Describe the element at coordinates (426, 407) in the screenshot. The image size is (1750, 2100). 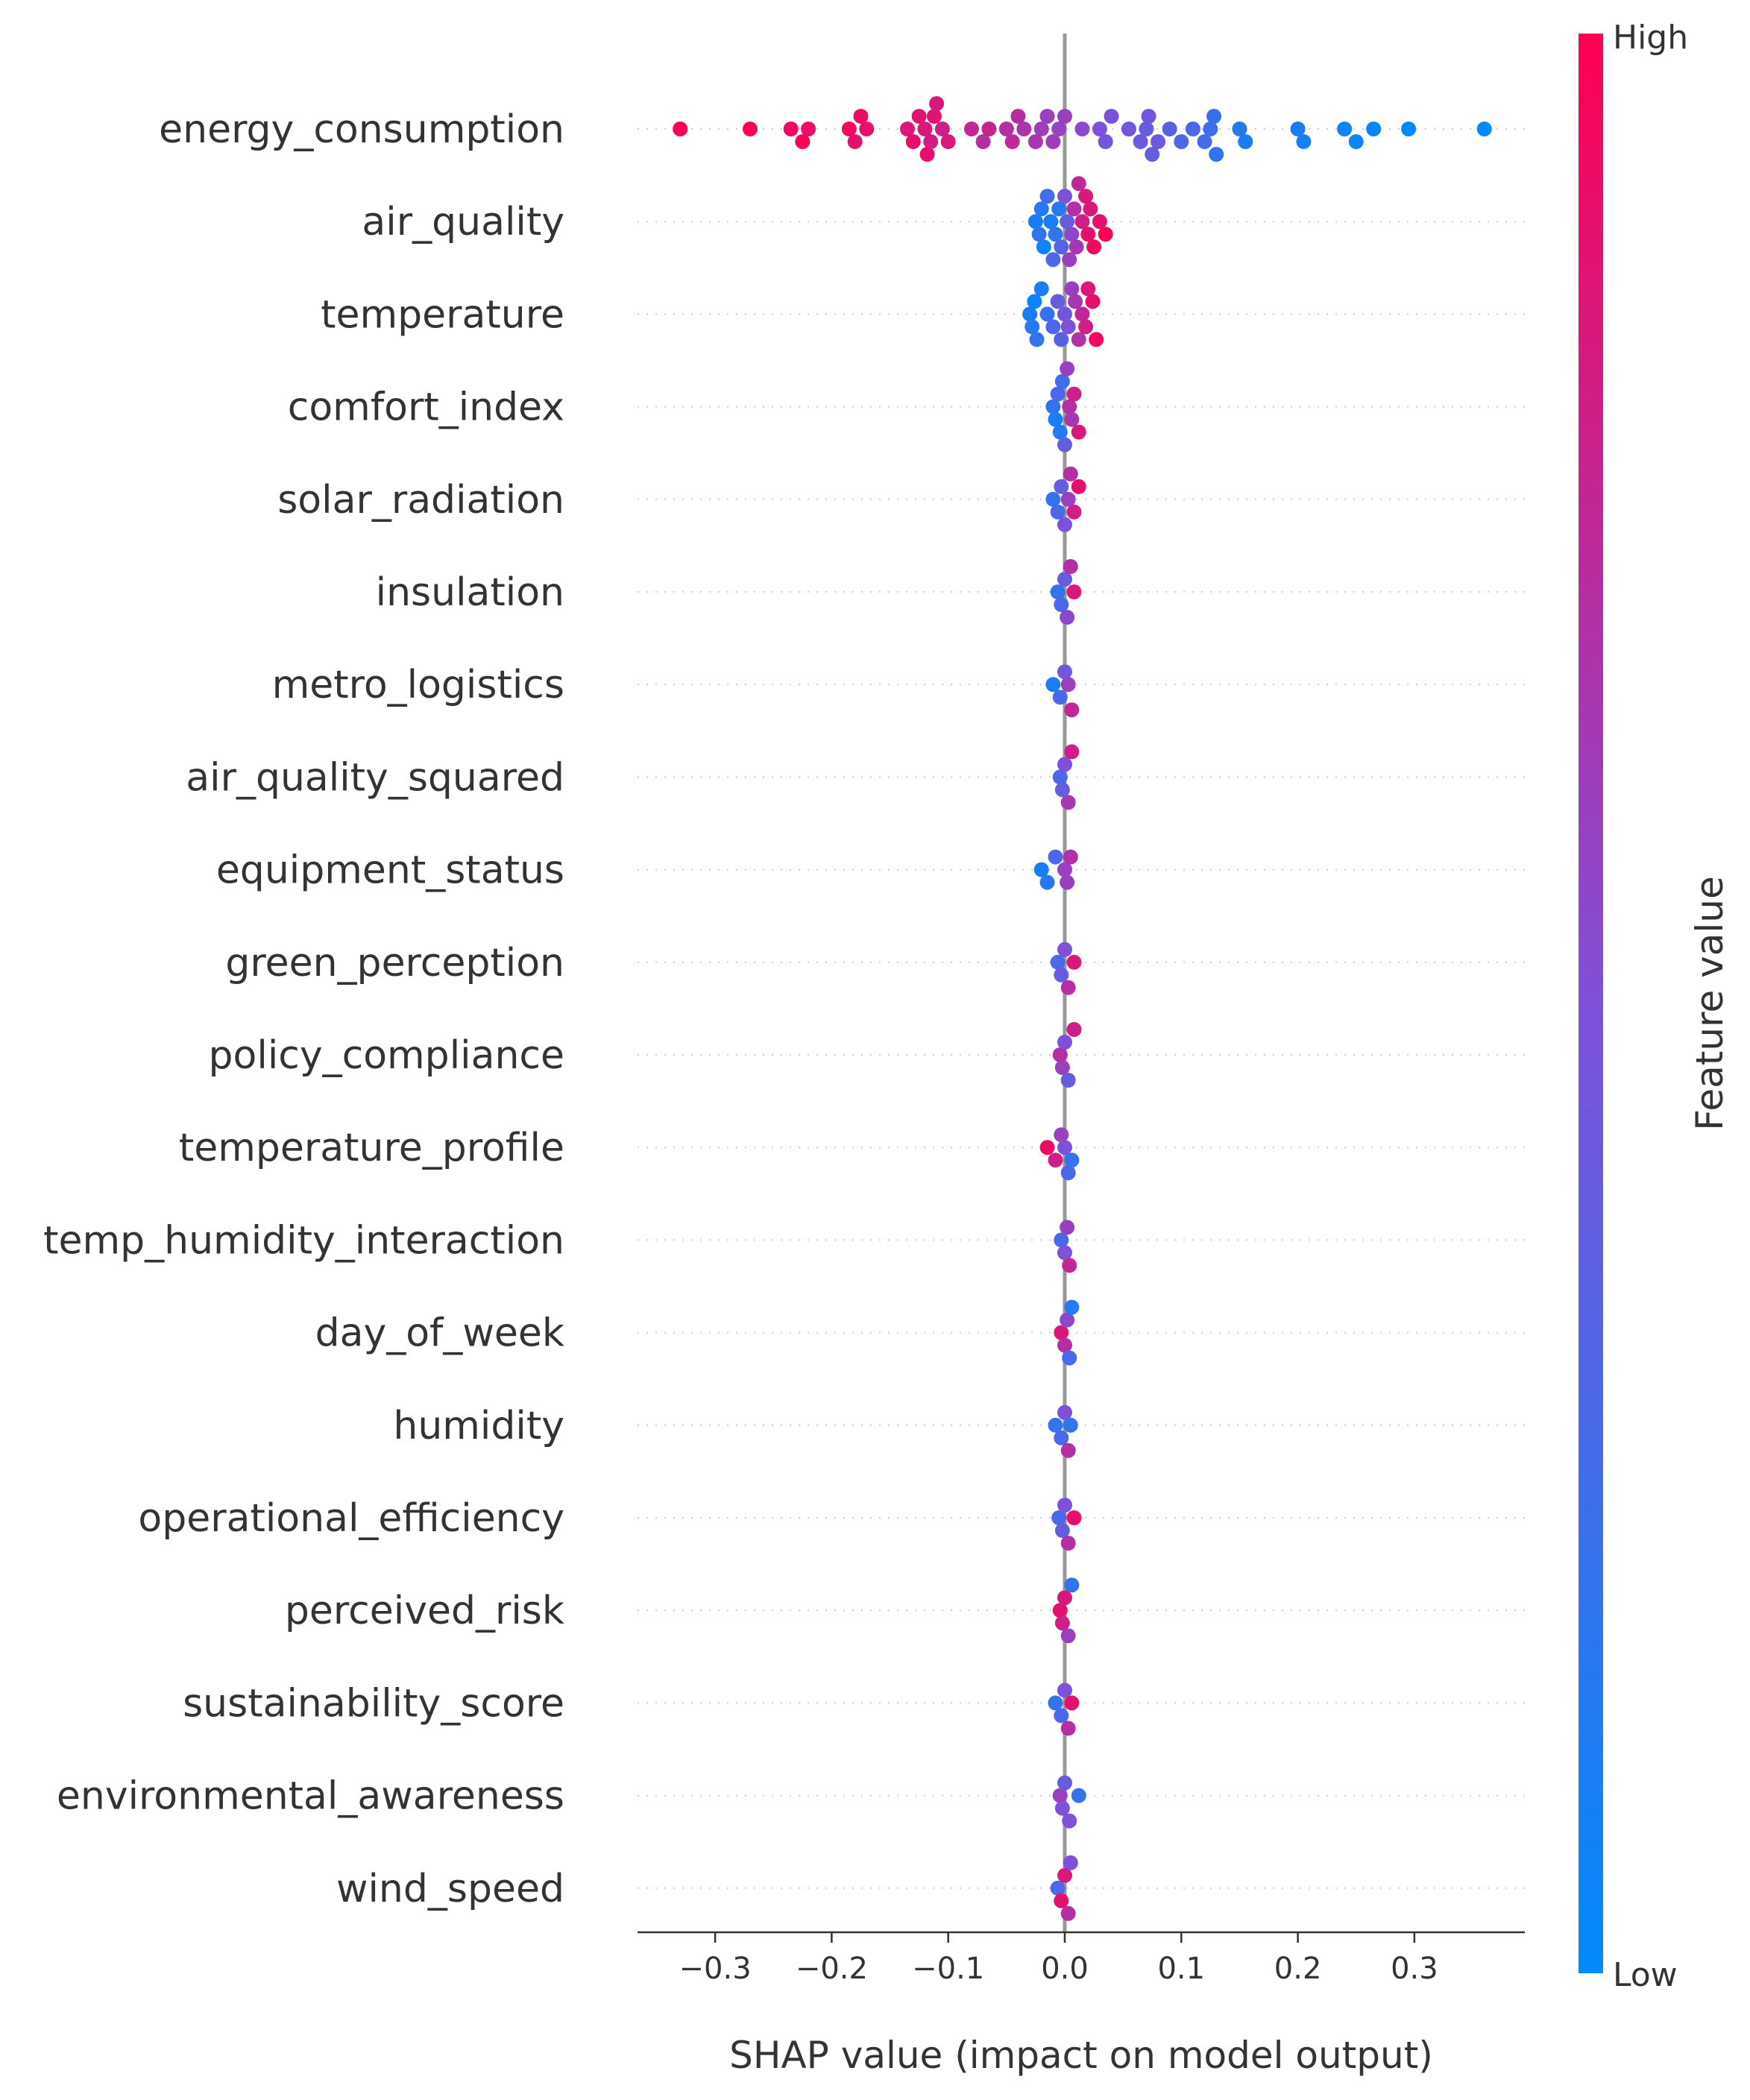
I see `feature-label: comfort_index` at that location.